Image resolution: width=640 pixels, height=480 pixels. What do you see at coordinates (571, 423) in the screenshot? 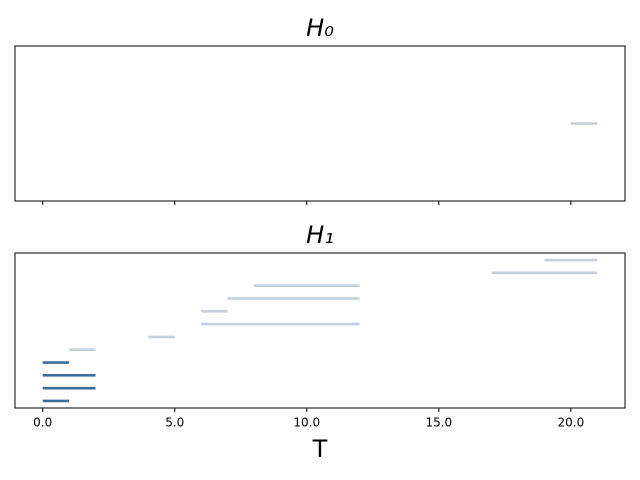
I see `x-tick-label: 20.0` at bounding box center [571, 423].